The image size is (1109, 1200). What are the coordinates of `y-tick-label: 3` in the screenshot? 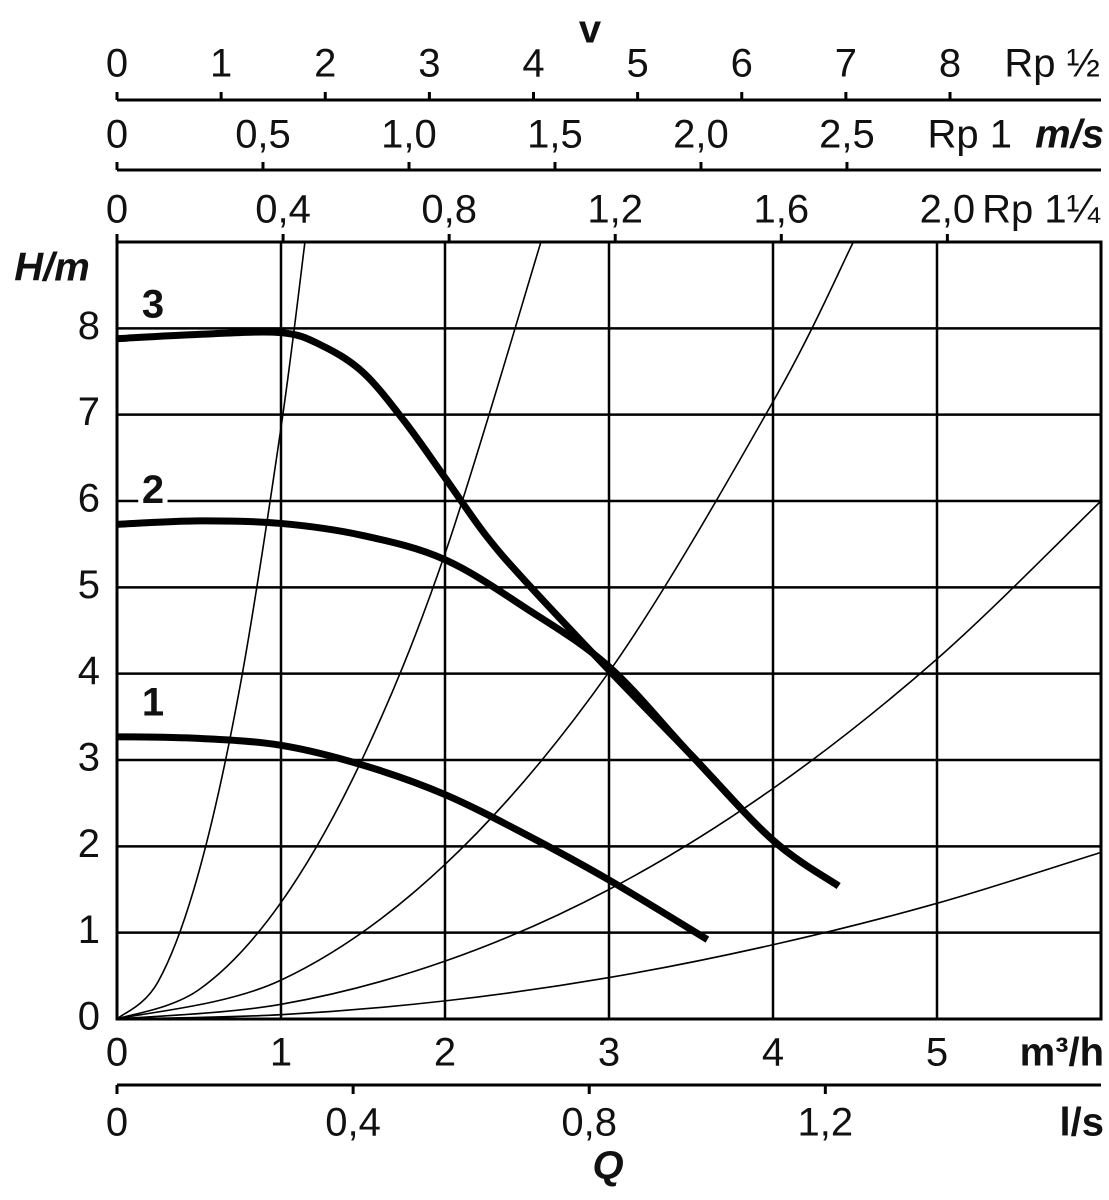 It's located at (89, 758).